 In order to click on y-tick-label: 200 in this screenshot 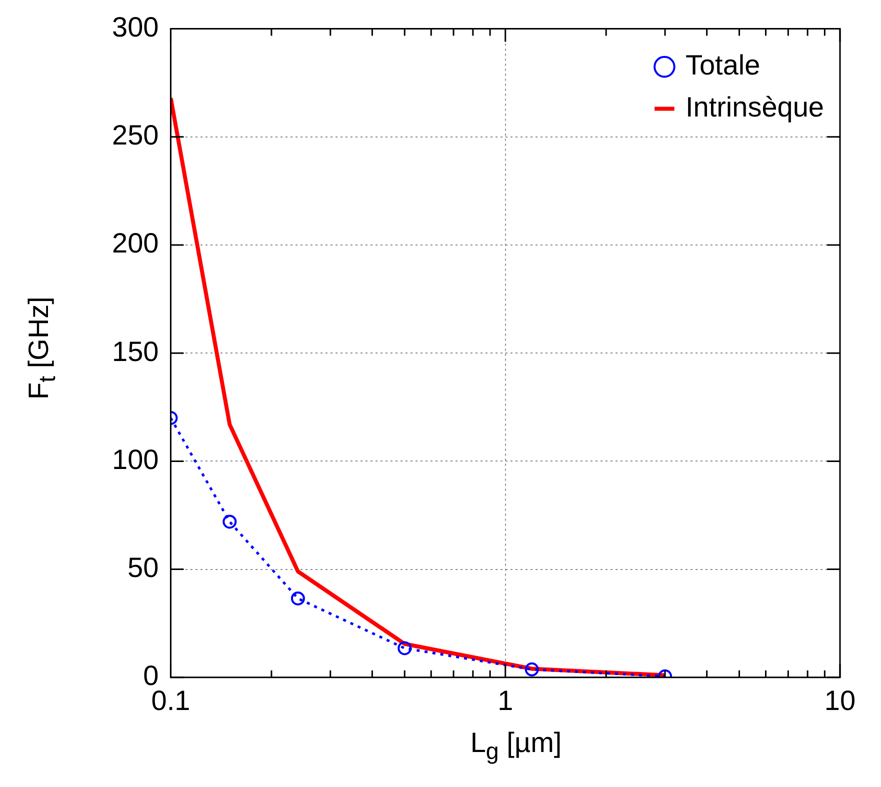, I will do `click(135, 243)`.